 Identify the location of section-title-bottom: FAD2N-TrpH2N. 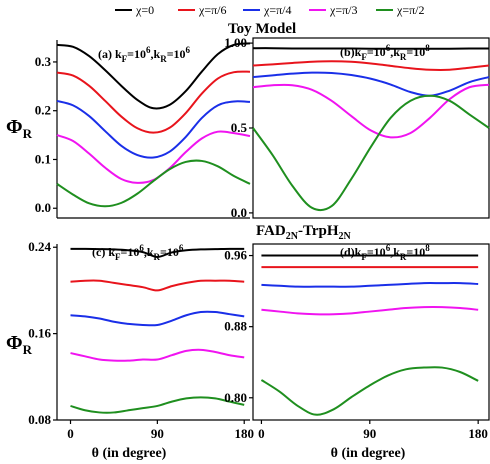
(304, 232).